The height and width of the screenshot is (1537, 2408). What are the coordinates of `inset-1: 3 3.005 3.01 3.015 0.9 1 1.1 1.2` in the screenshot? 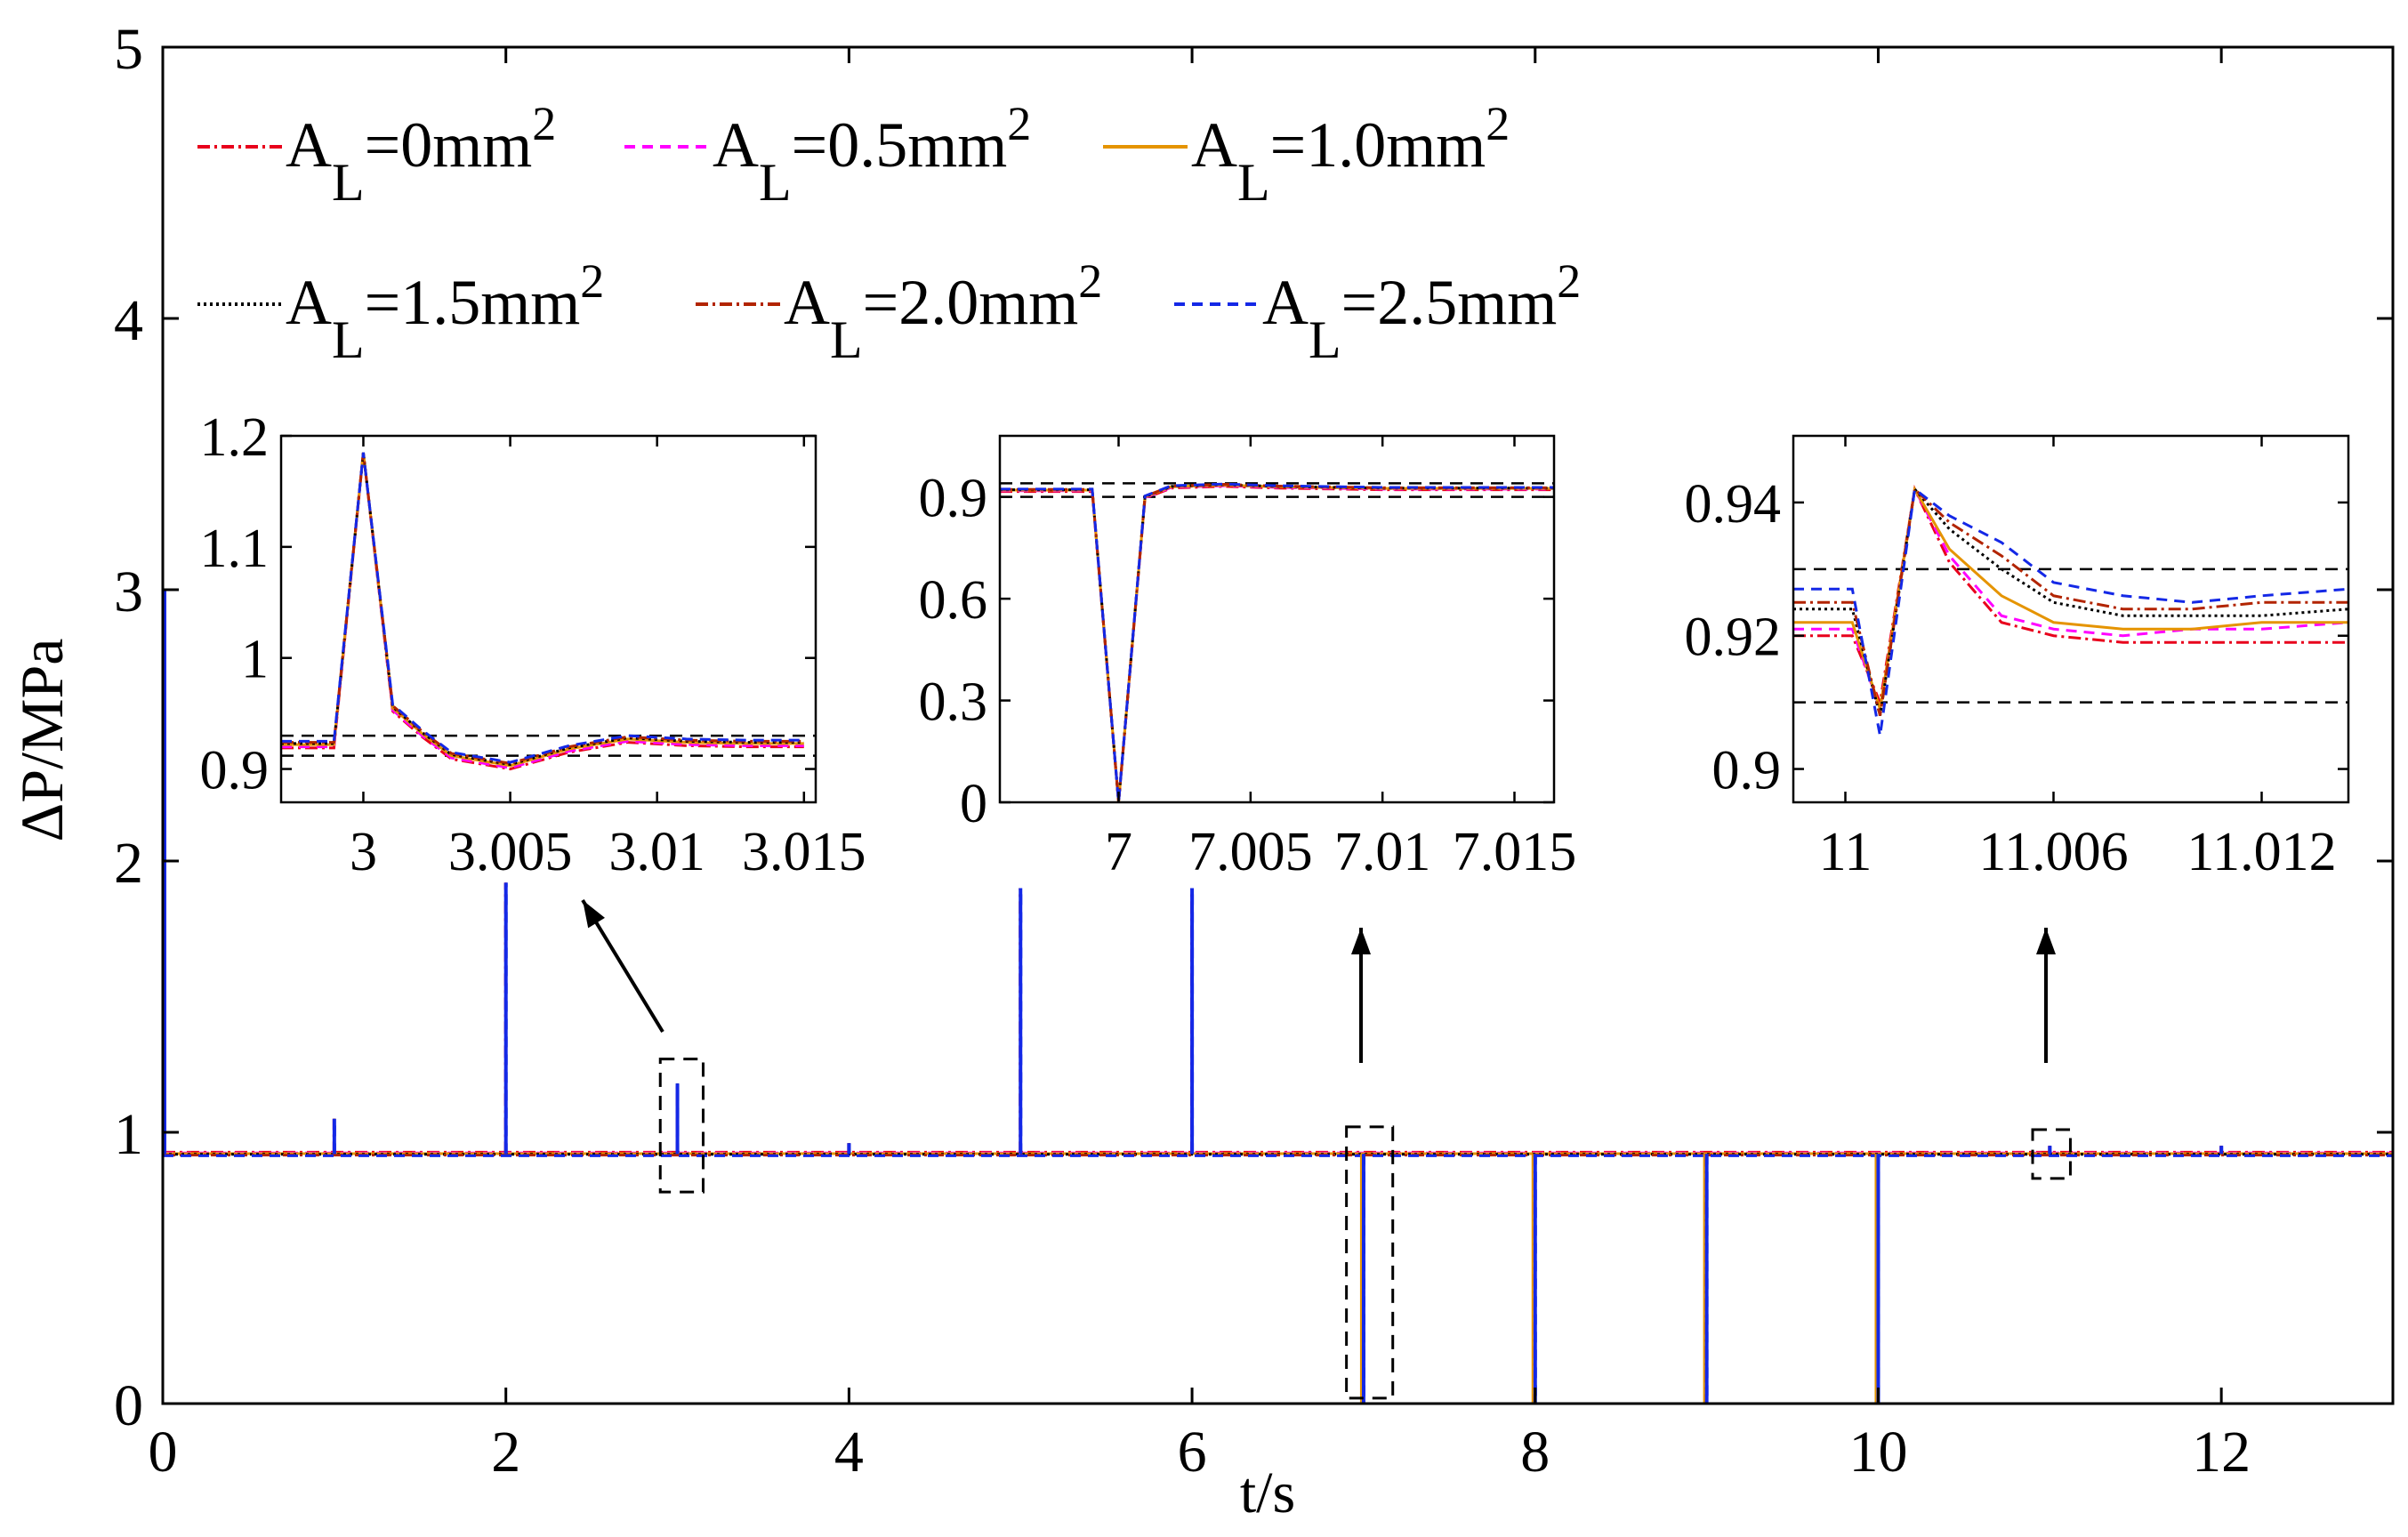 It's located at (533, 644).